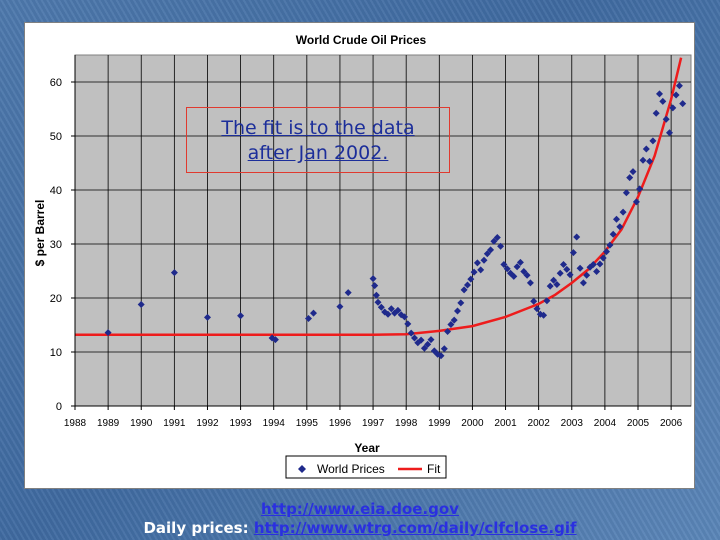 Image resolution: width=720 pixels, height=540 pixels. What do you see at coordinates (59, 407) in the screenshot?
I see `y-tick-label: 0` at bounding box center [59, 407].